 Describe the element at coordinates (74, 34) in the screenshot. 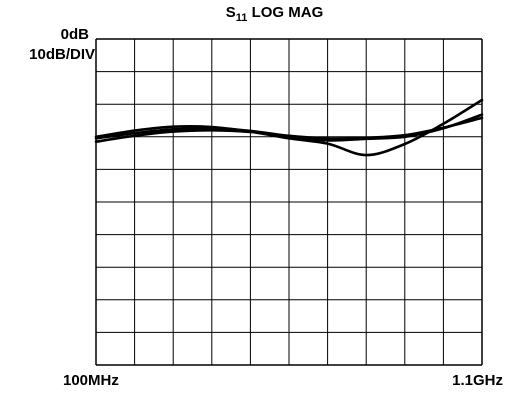

I see `reference-level-label: 0dB` at that location.